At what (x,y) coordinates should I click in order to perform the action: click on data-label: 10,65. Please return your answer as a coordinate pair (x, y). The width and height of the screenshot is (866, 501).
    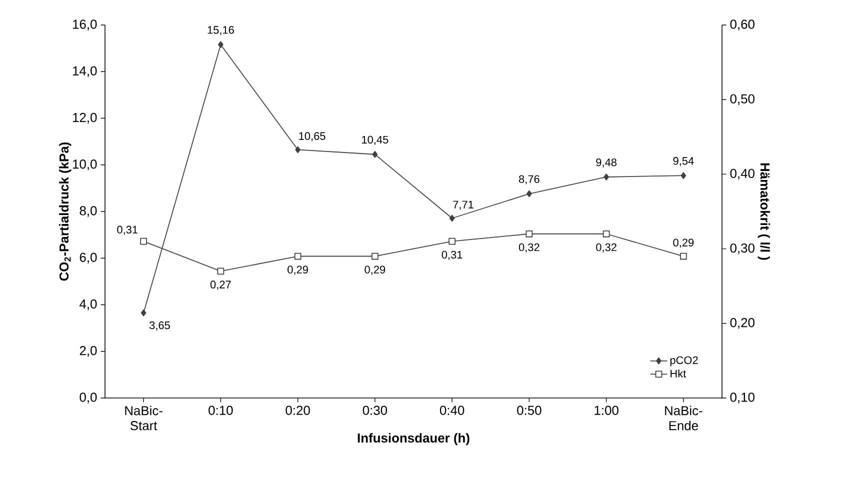
    Looking at the image, I should click on (312, 137).